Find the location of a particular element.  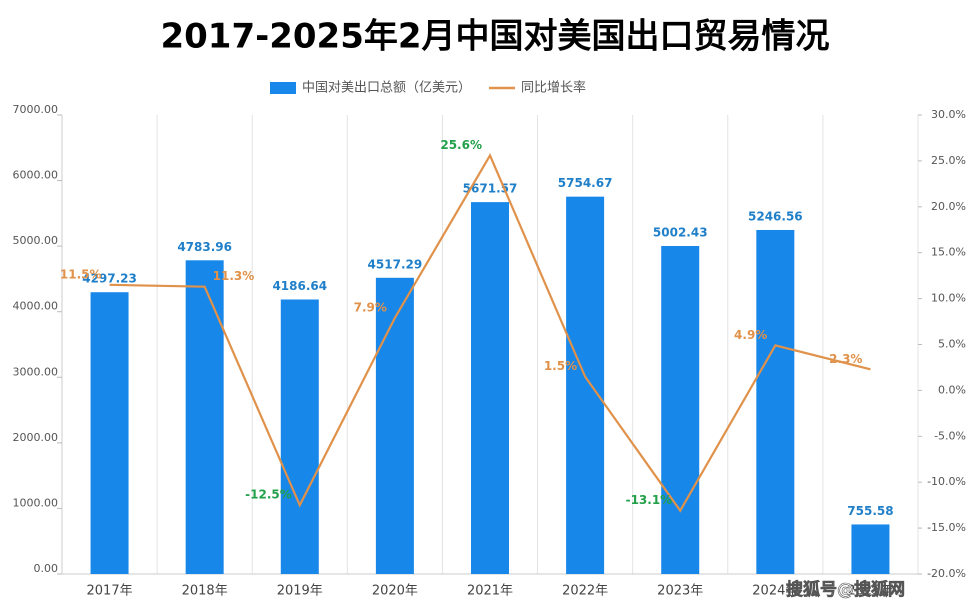

chart-title: 2017-2025年2月中国对美国出口贸易情况 is located at coordinates (494, 37).